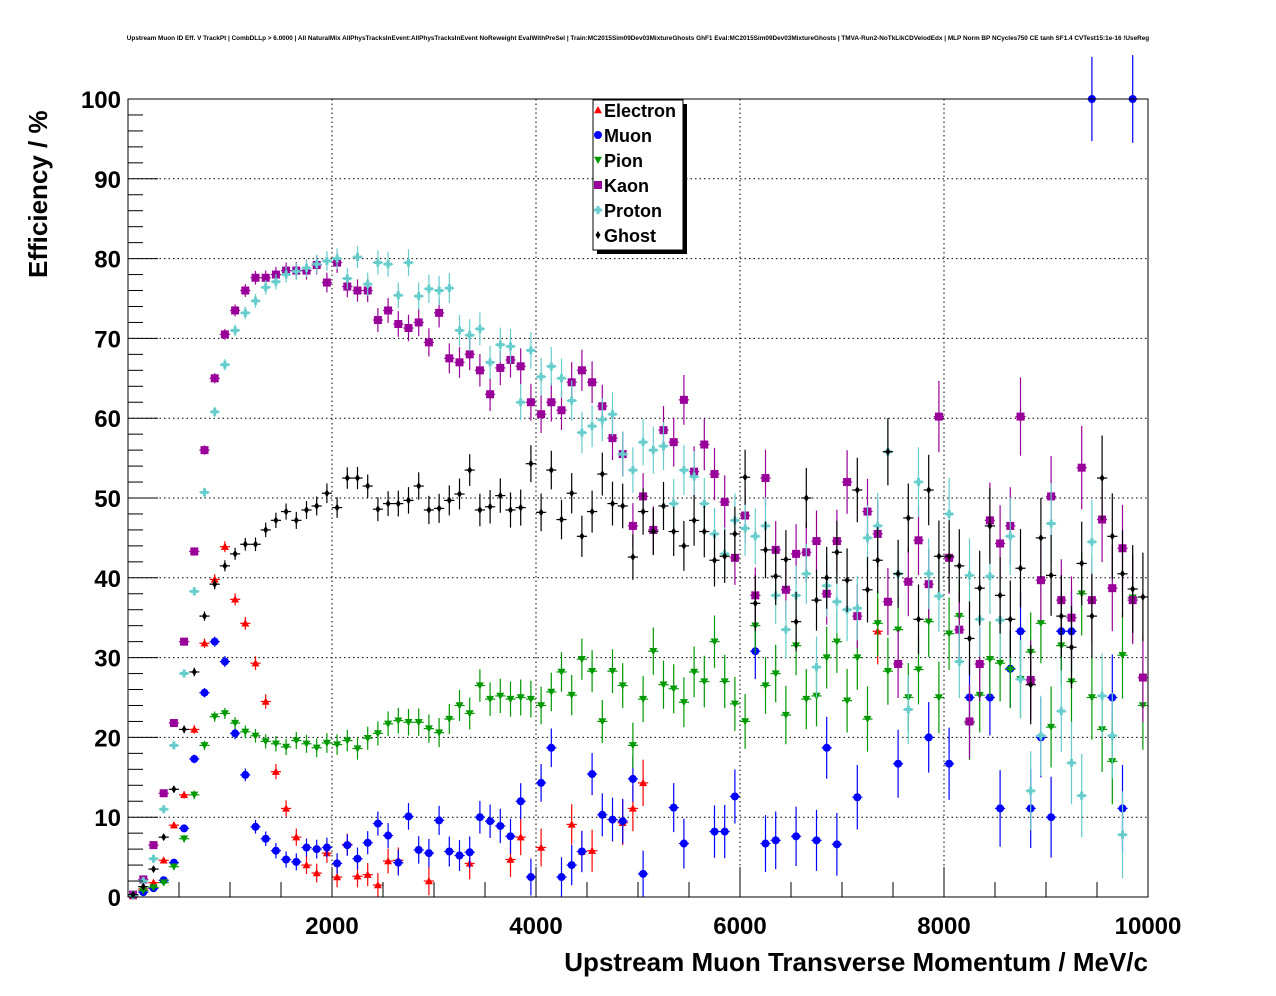 The height and width of the screenshot is (996, 1276). Describe the element at coordinates (943, 926) in the screenshot. I see `x-tick-label: 8000` at that location.